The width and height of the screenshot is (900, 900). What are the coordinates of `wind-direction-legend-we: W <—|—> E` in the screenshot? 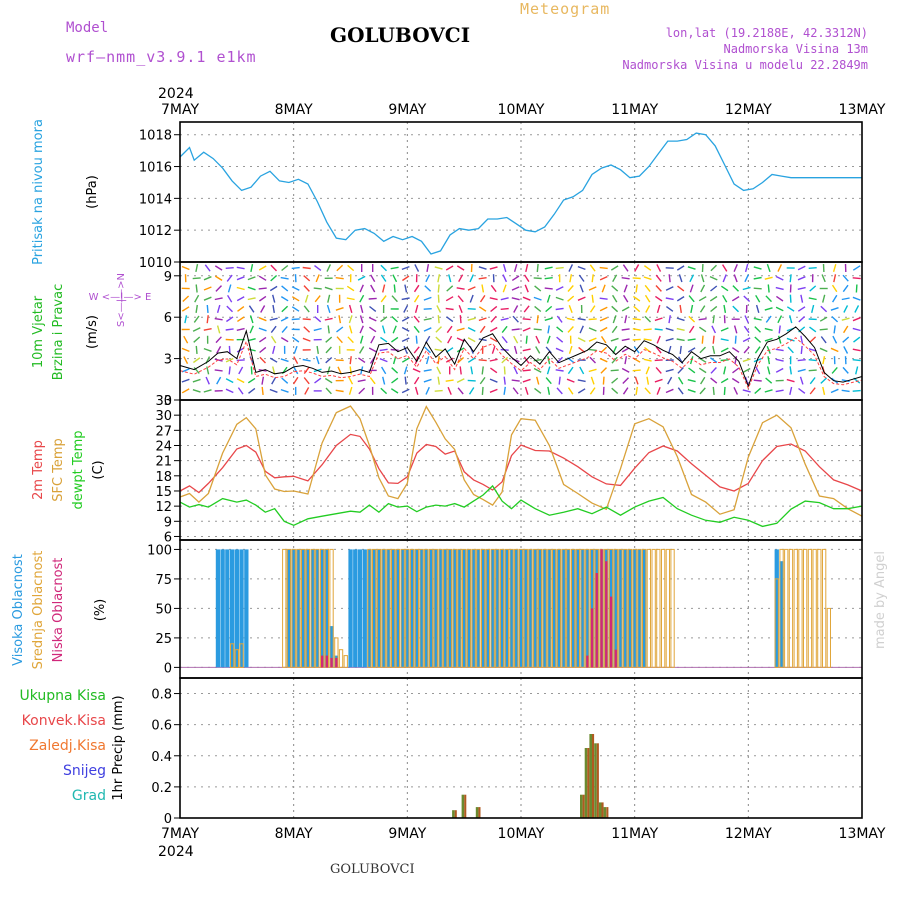 It's located at (120, 297).